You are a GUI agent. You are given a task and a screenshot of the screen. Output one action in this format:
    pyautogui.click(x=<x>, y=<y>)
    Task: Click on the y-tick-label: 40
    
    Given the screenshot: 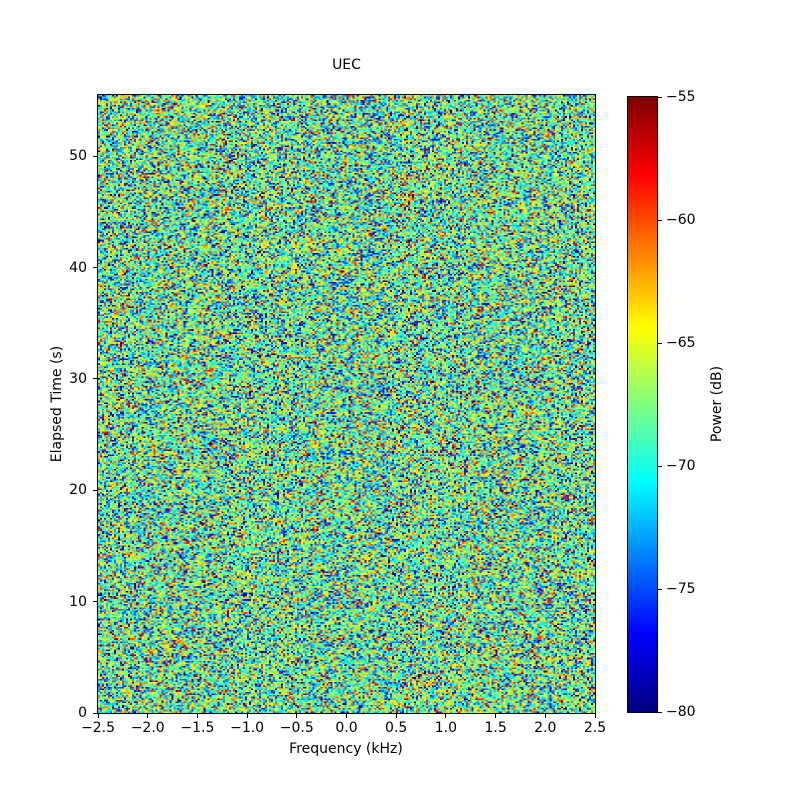 What is the action you would take?
    pyautogui.click(x=78, y=267)
    